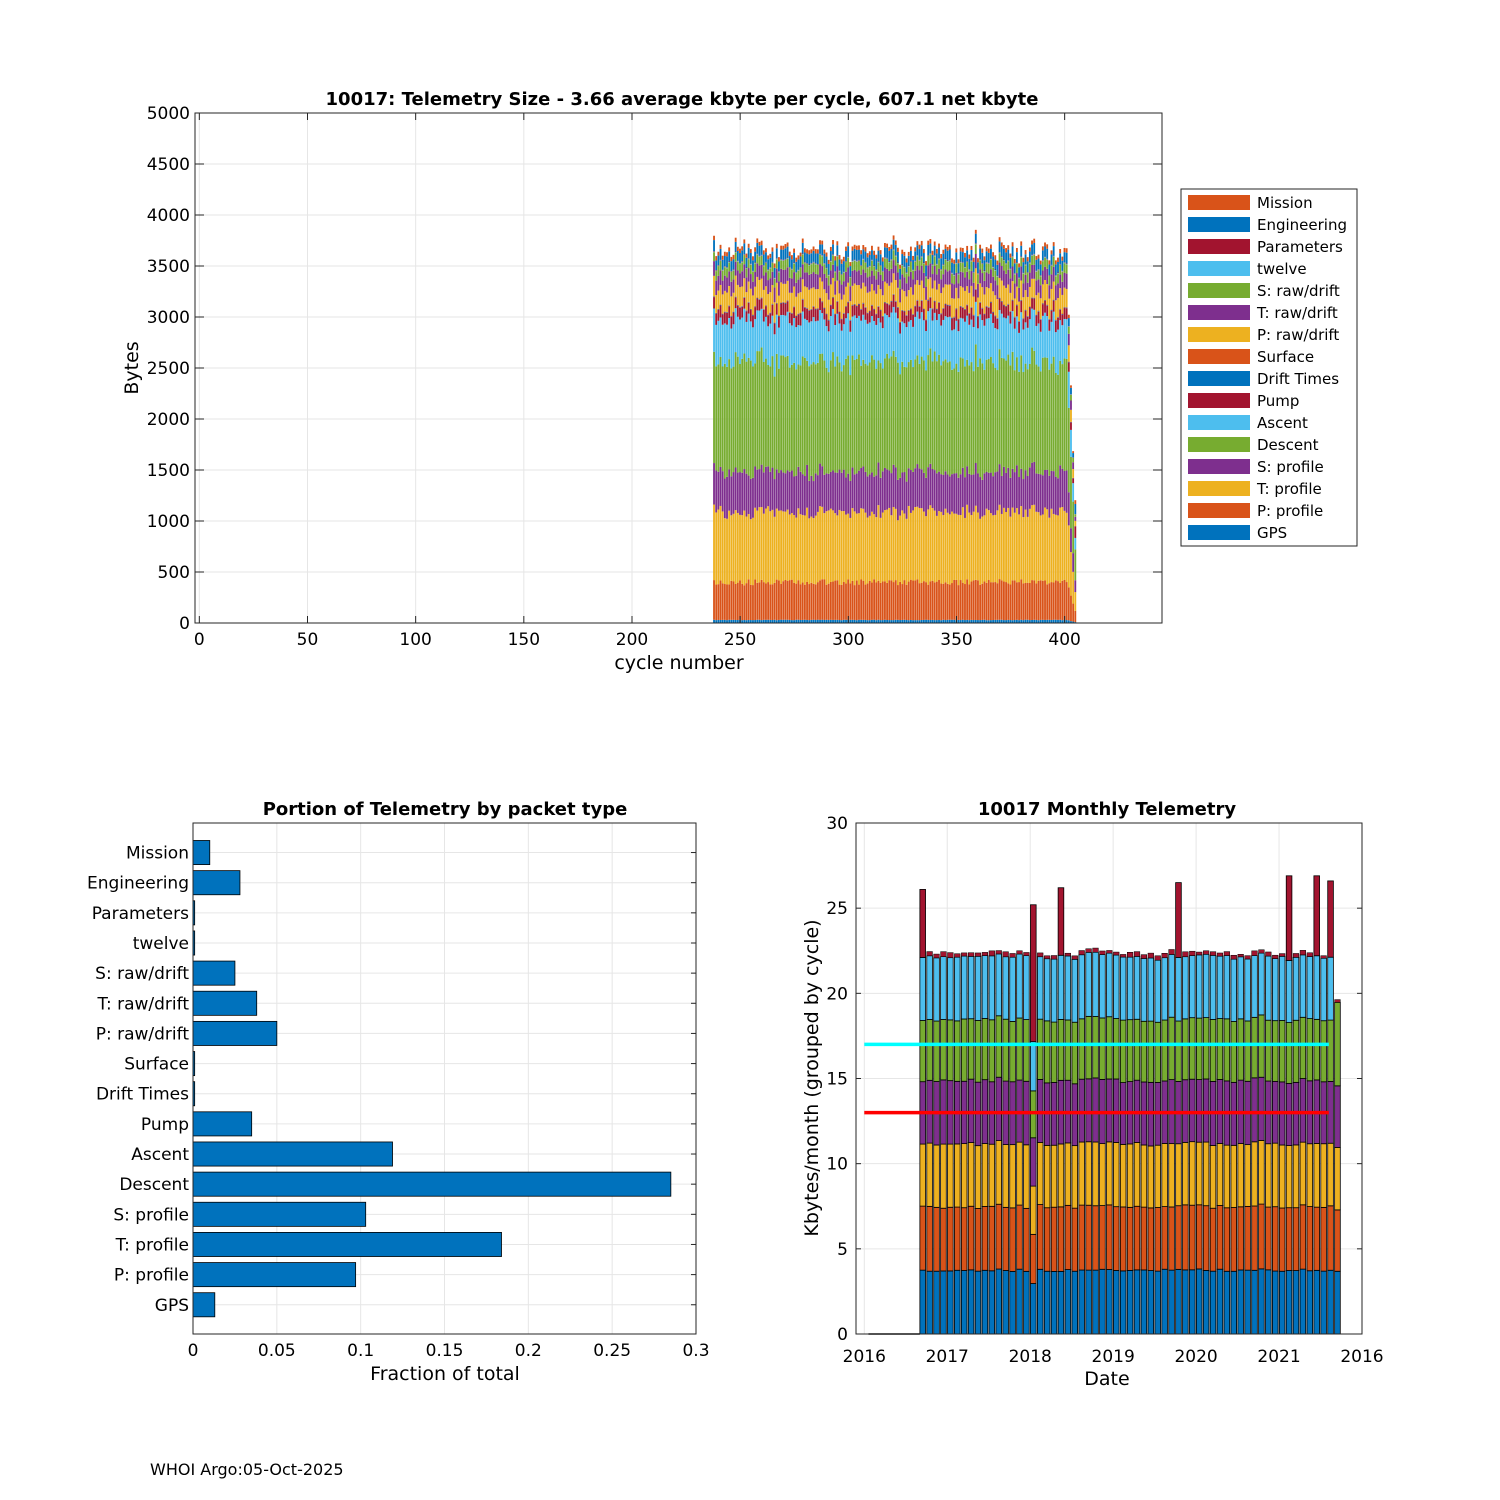 Image resolution: width=1500 pixels, height=1500 pixels. I want to click on chart2-xtick-label: 0, so click(193, 1351).